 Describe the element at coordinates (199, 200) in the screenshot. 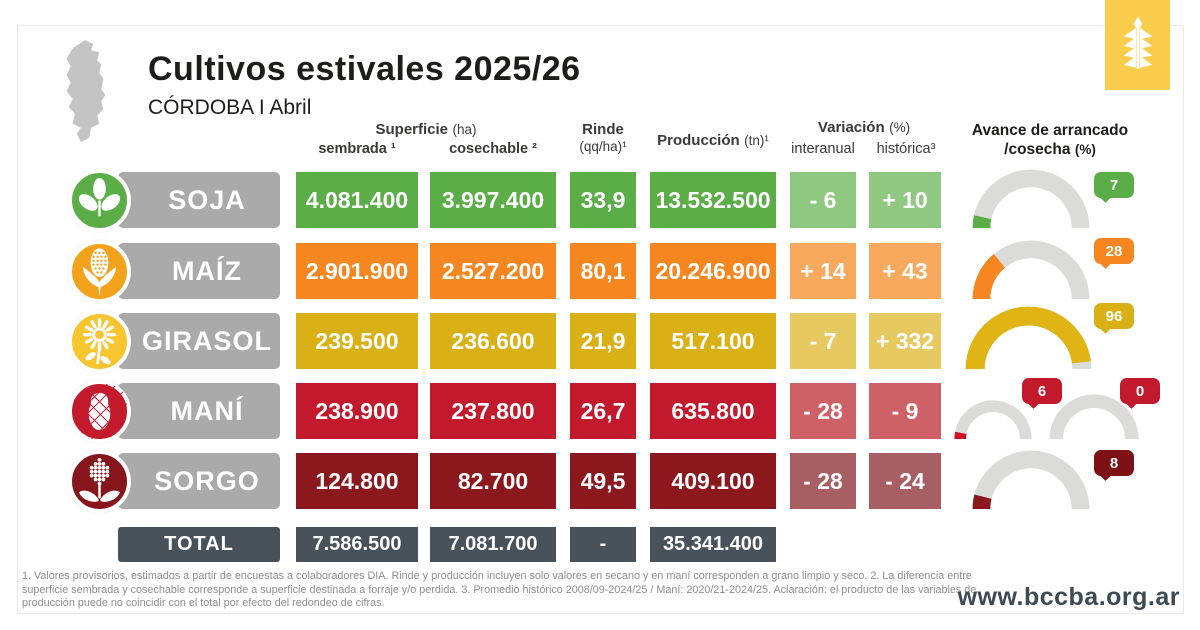

I see `crop-name-band: SOJA` at that location.